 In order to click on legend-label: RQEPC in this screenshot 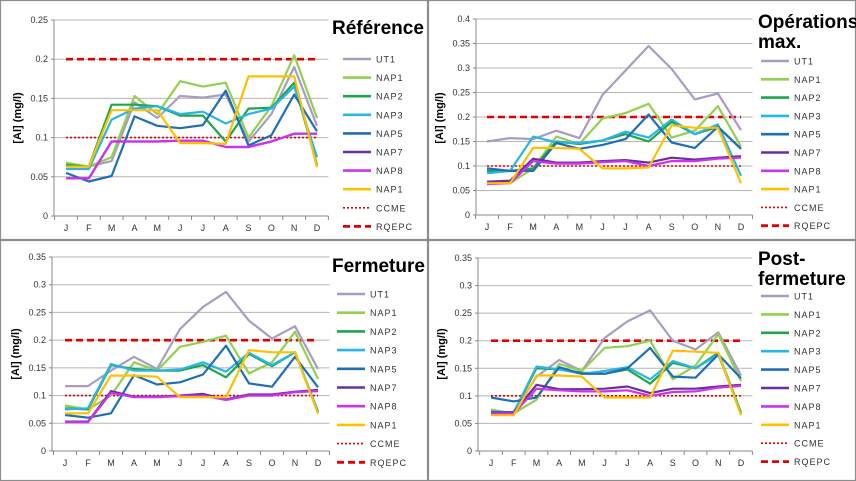, I will do `click(812, 226)`.